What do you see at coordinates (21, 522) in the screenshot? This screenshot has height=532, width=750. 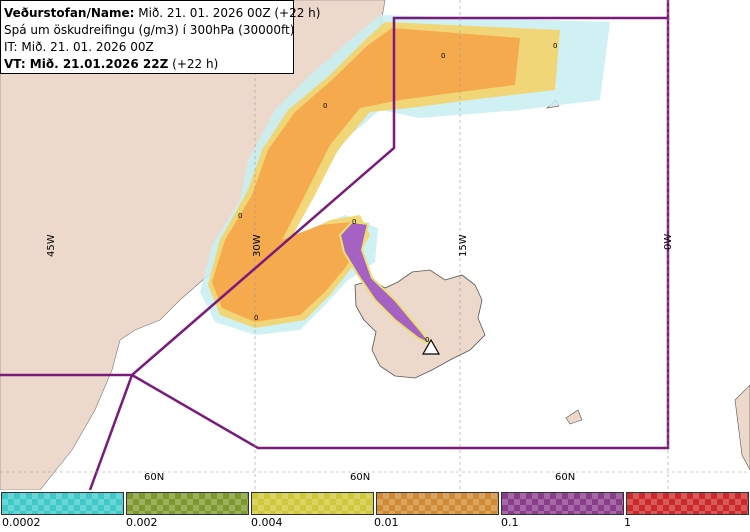 I see `legend-tick-label: 0.0002` at bounding box center [21, 522].